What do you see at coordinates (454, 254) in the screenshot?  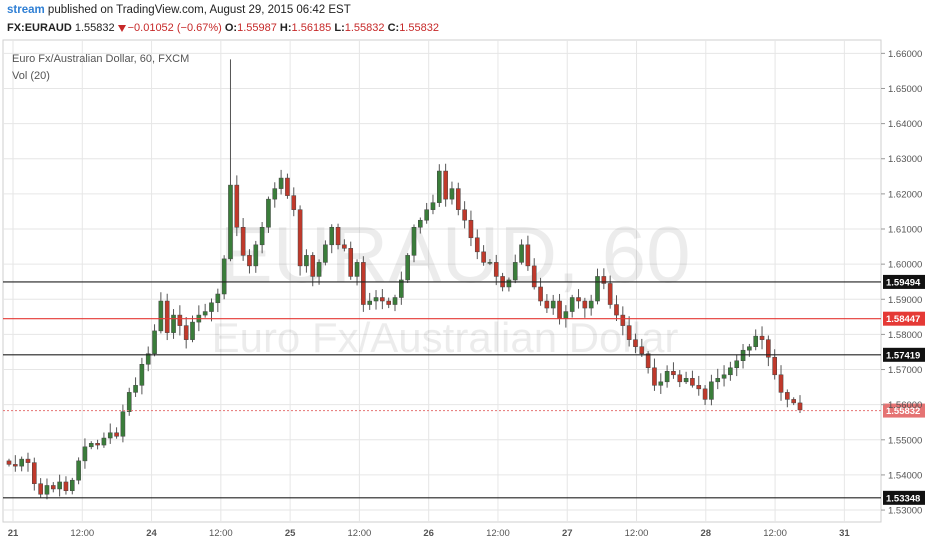 I see `watermark-symbol: EURAUD, 60` at bounding box center [454, 254].